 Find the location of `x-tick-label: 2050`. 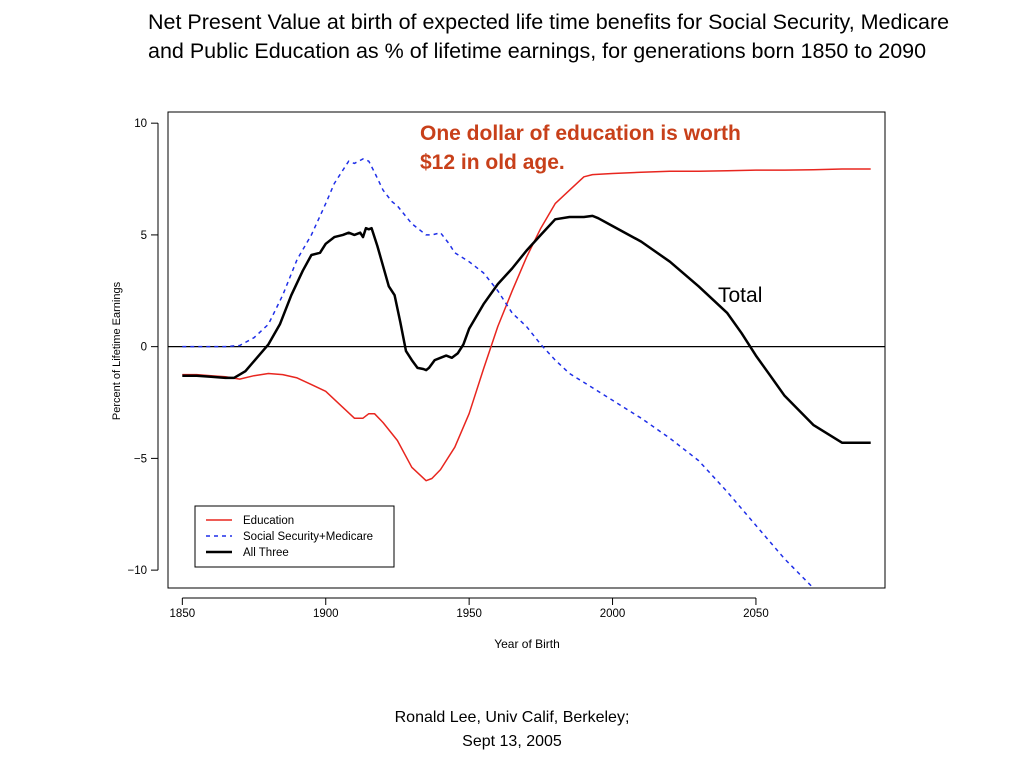

x-tick-label: 2050 is located at coordinates (756, 614).